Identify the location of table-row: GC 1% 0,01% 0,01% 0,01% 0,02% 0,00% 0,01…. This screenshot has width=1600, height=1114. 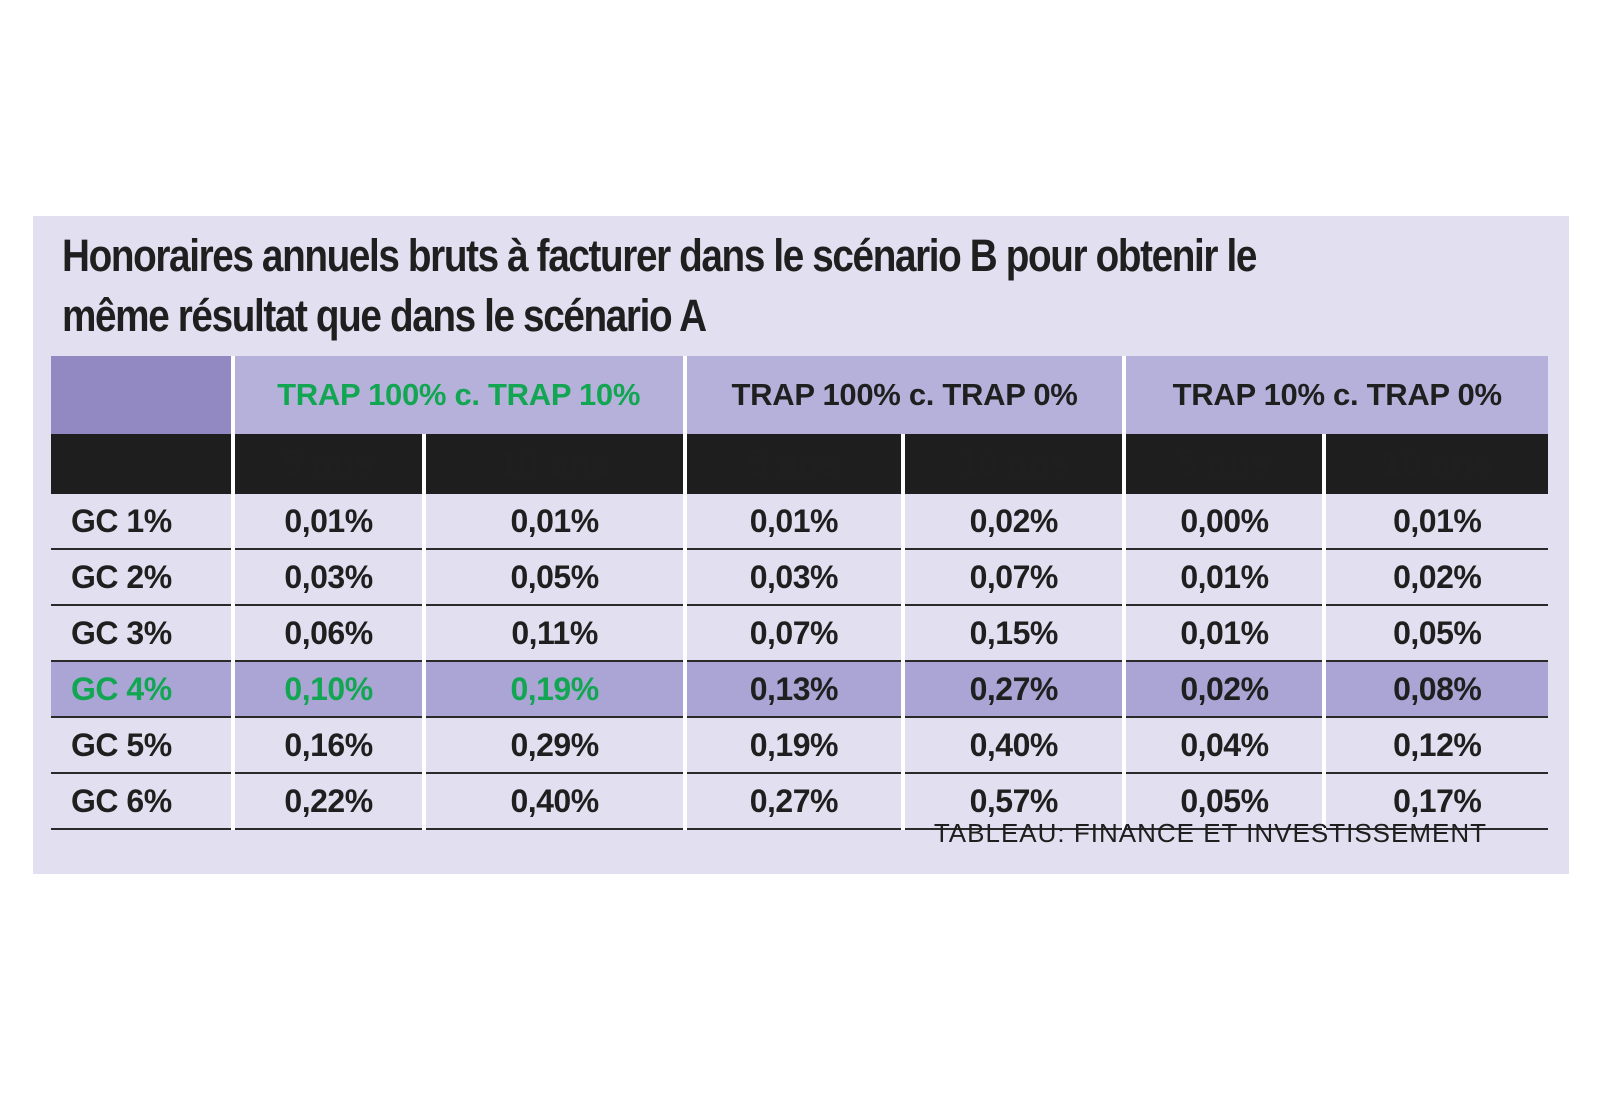
(799, 522).